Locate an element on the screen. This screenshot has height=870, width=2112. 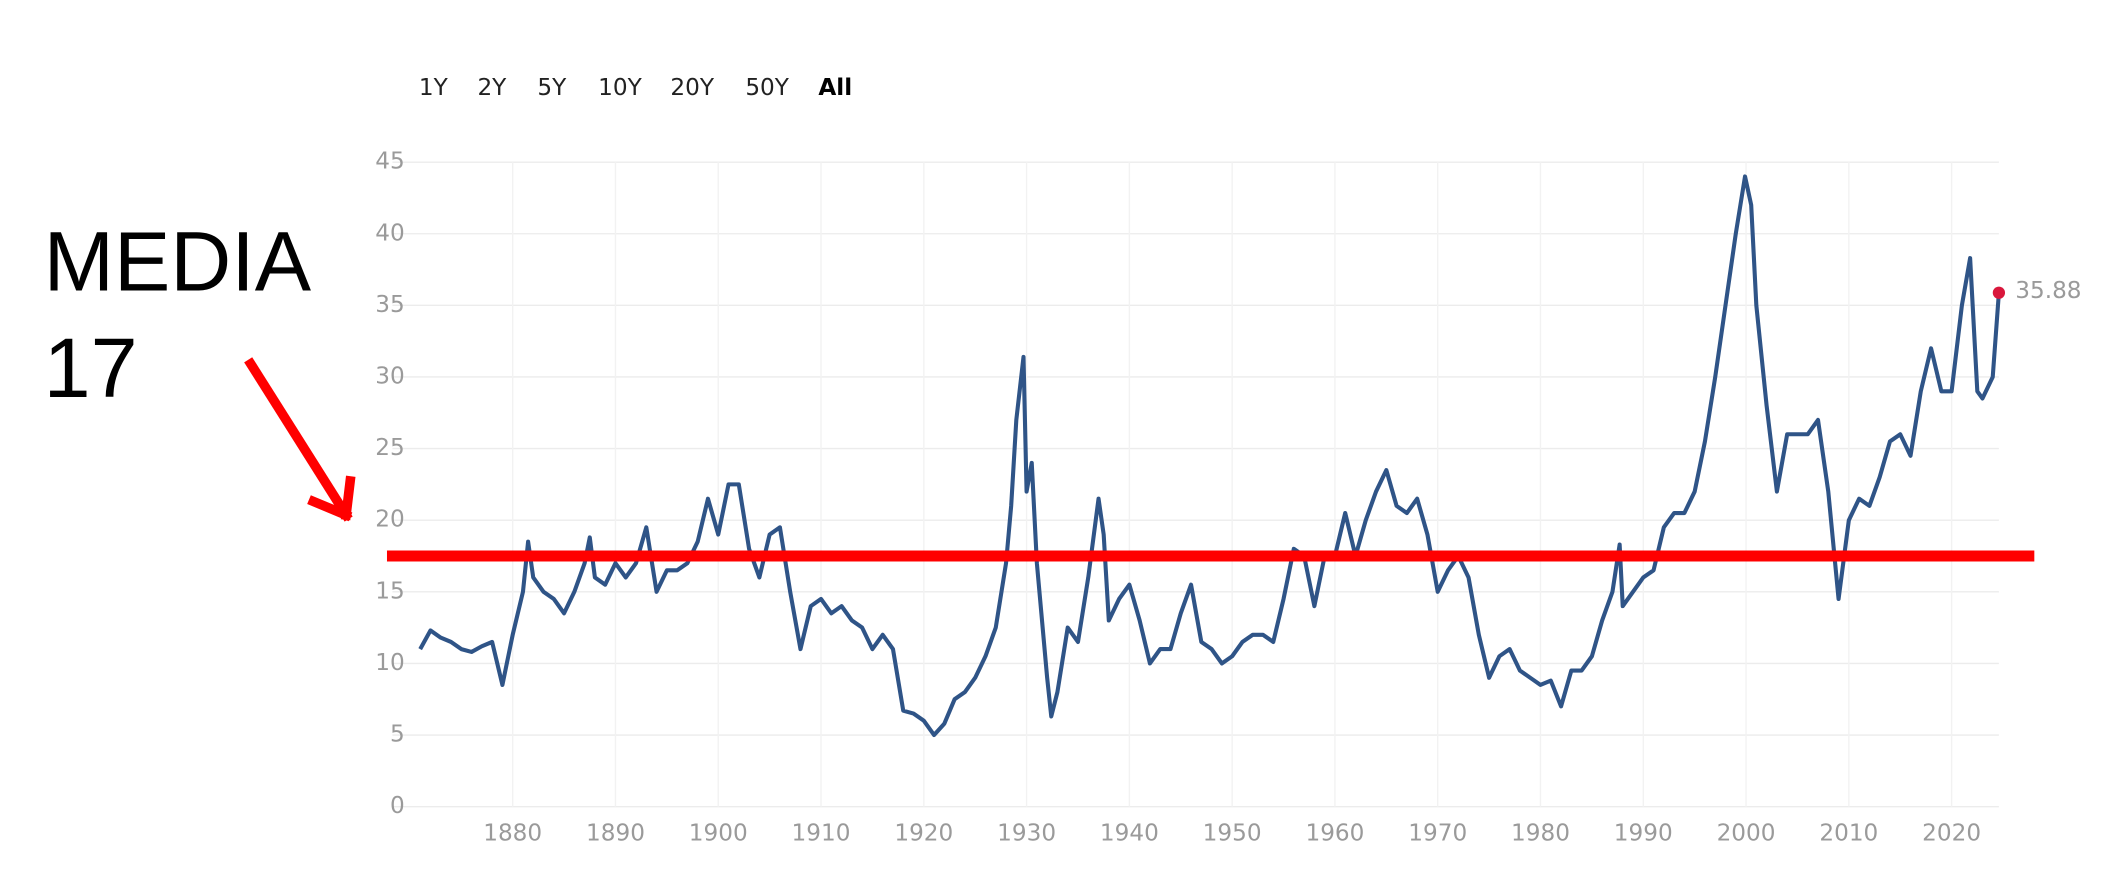
range-button: 1Y is located at coordinates (434, 88).